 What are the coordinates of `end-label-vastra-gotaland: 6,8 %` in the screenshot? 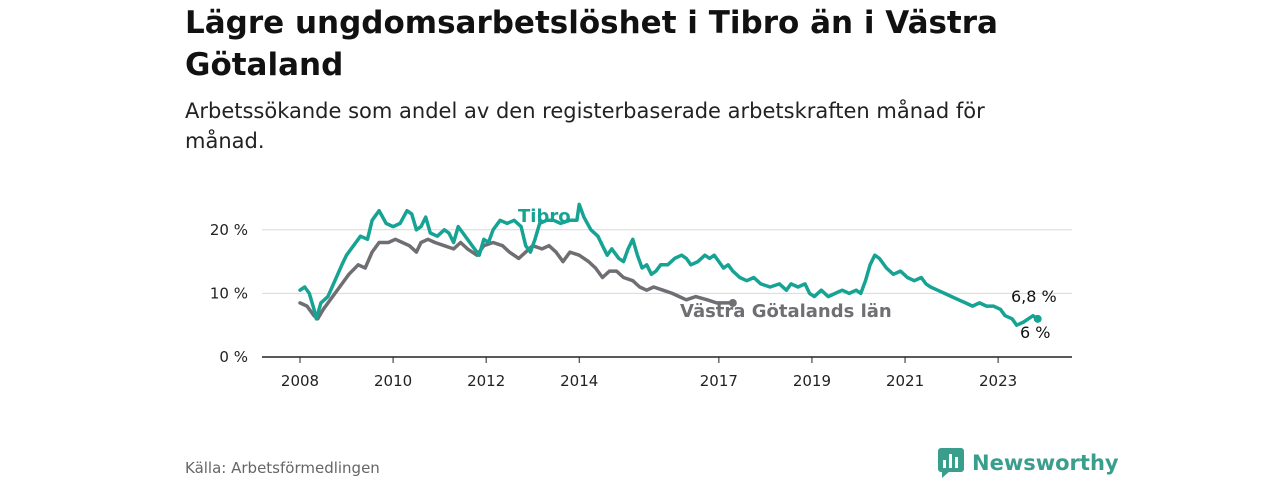 It's located at (1034, 296).